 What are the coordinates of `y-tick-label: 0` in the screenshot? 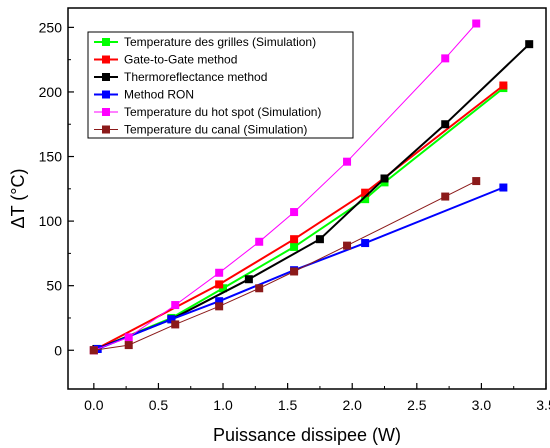 It's located at (58, 350).